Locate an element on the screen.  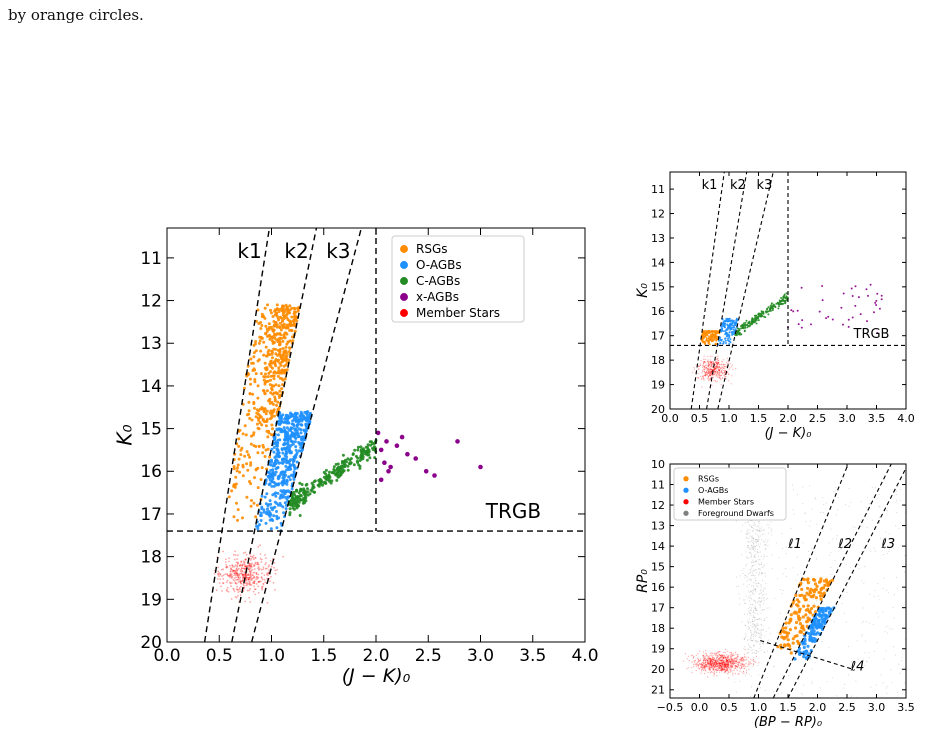
region-label: k2 is located at coordinates (738, 185).